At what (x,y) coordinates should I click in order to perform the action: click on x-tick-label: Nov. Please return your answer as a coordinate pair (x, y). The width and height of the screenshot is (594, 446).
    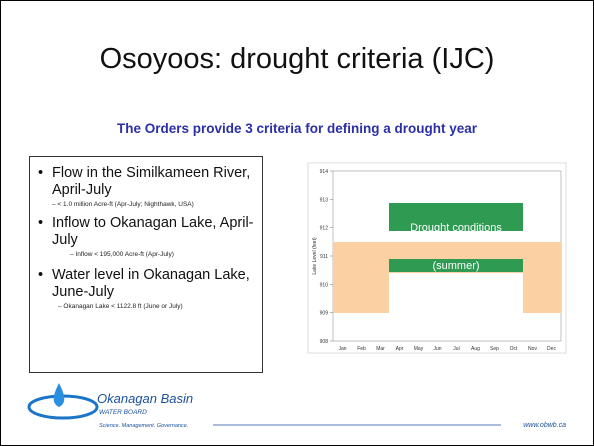
    Looking at the image, I should click on (532, 349).